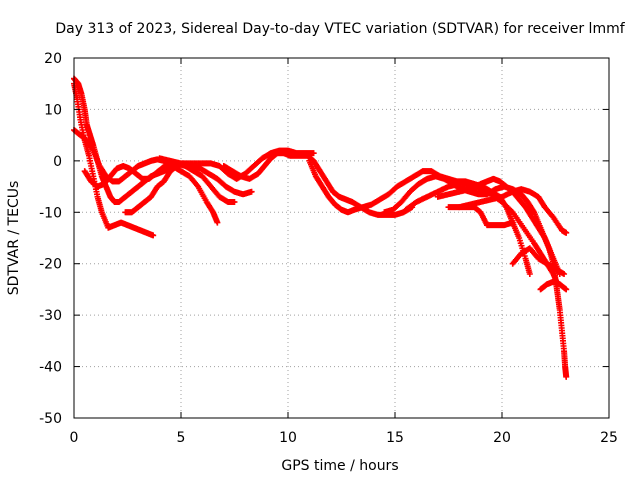 This screenshot has height=480, width=640. What do you see at coordinates (609, 438) in the screenshot?
I see `x-tick-label: 25` at bounding box center [609, 438].